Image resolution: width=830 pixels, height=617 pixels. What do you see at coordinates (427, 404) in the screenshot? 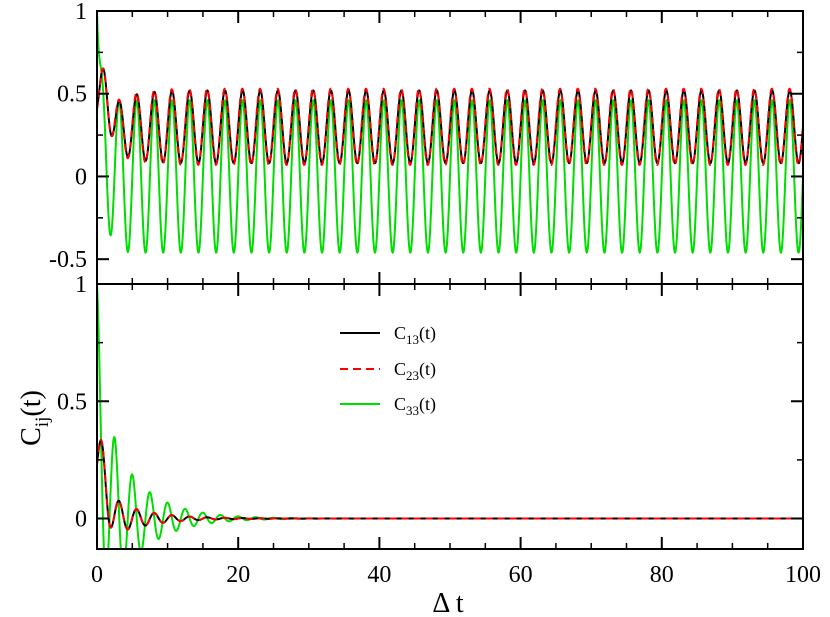
I see `legend-label-c33-suffix: (t)` at bounding box center [427, 404].